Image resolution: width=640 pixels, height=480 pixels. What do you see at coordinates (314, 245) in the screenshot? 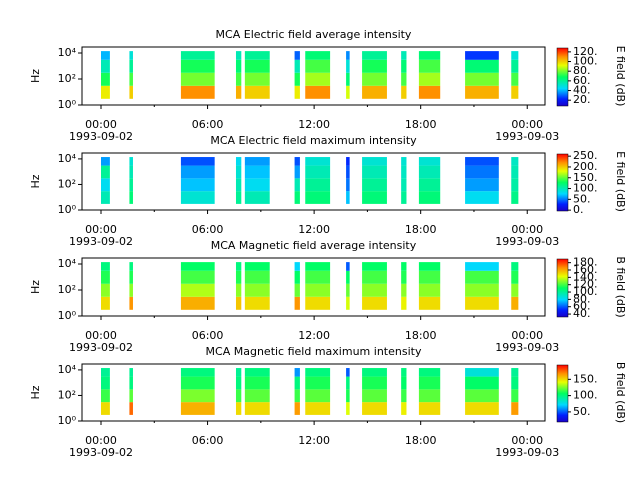
I see `panel-title: MCA Magnetic field average intensity` at bounding box center [314, 245].